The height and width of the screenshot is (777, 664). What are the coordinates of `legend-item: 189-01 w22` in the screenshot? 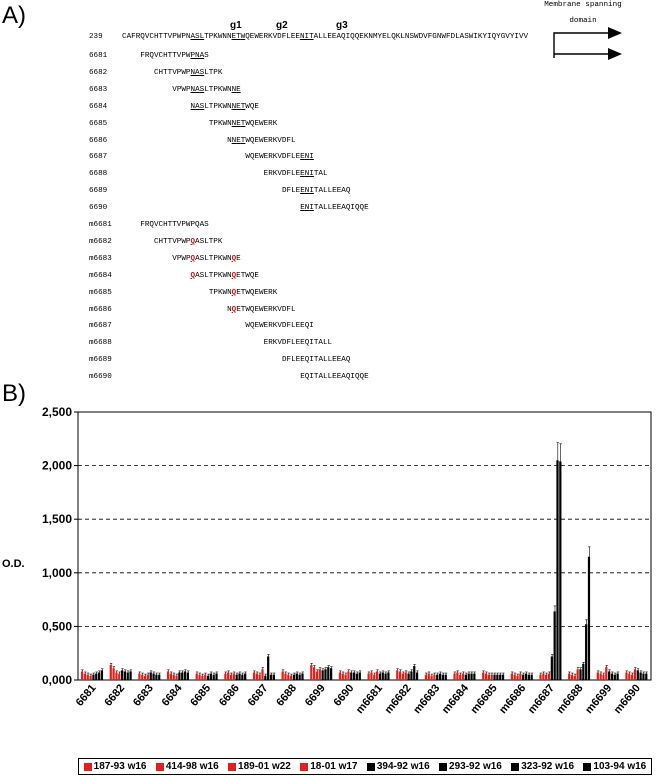 It's located at (259, 766).